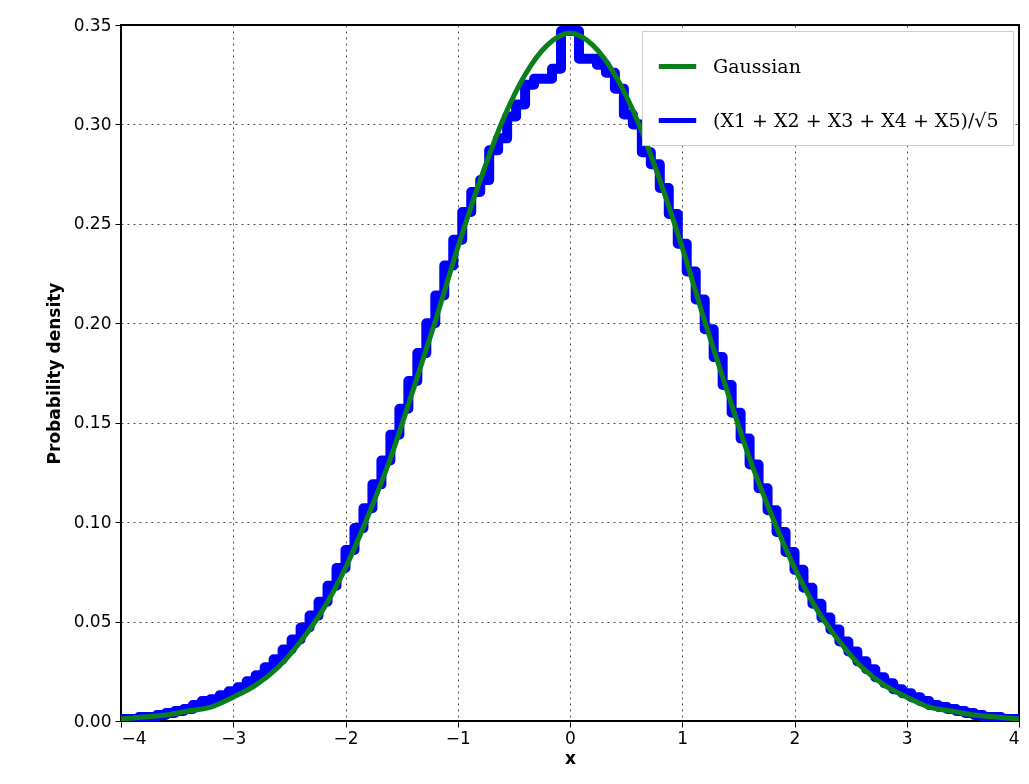 This screenshot has height=784, width=1029. Describe the element at coordinates (683, 737) in the screenshot. I see `x-tick-label: 1` at that location.